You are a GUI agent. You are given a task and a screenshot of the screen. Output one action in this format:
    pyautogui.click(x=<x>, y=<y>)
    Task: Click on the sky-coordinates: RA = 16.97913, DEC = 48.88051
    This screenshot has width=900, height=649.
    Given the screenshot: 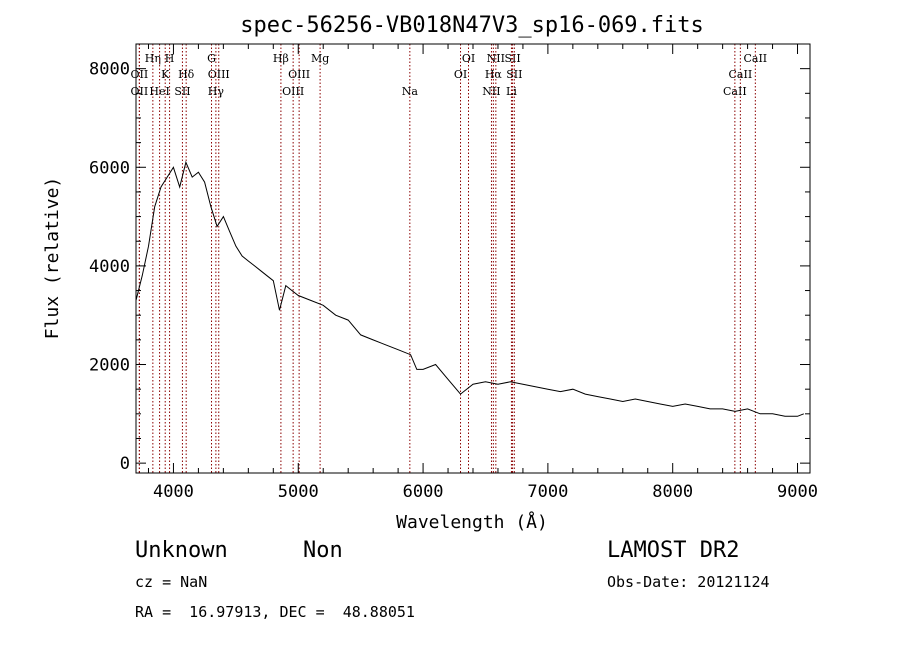 What is the action you would take?
    pyautogui.click(x=275, y=612)
    